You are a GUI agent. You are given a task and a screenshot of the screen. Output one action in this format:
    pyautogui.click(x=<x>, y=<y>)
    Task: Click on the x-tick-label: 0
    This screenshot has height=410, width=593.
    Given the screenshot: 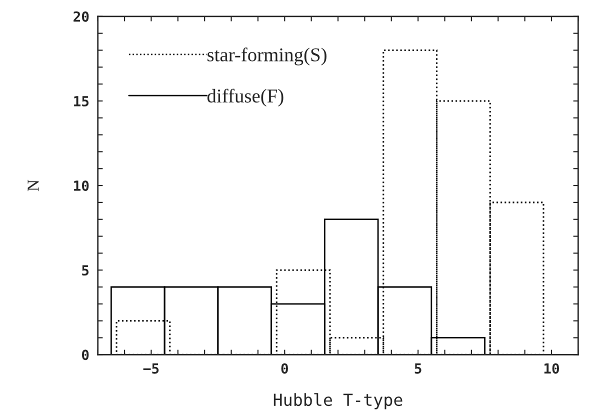 What is the action you would take?
    pyautogui.click(x=284, y=368)
    